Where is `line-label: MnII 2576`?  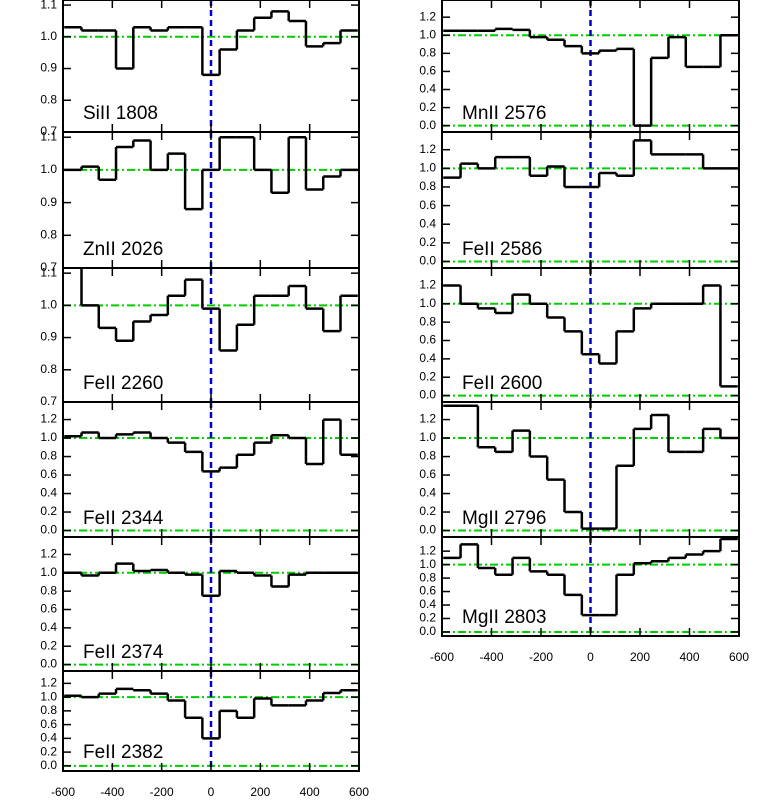 line-label: MnII 2576 is located at coordinates (504, 113).